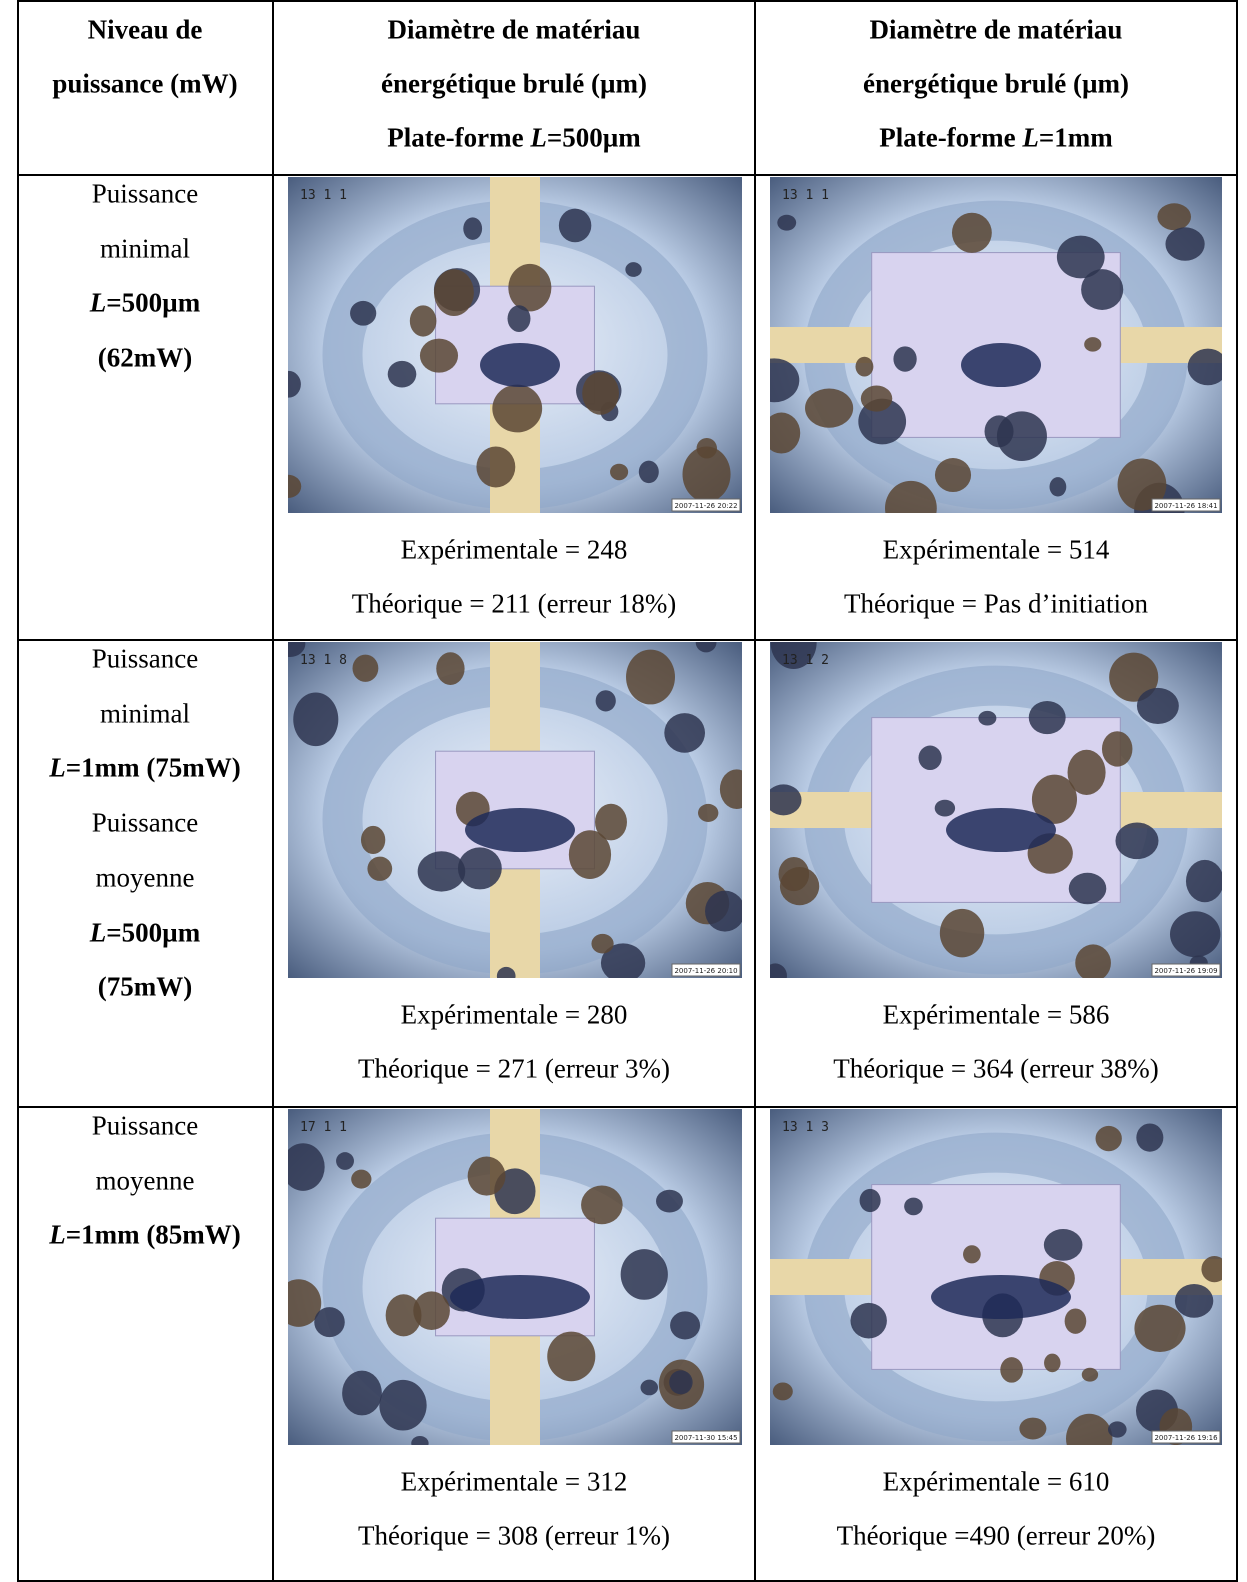 Image resolution: width=1247 pixels, height=1582 pixels. What do you see at coordinates (145, 1125) in the screenshot?
I see `text-line: Puissance` at bounding box center [145, 1125].